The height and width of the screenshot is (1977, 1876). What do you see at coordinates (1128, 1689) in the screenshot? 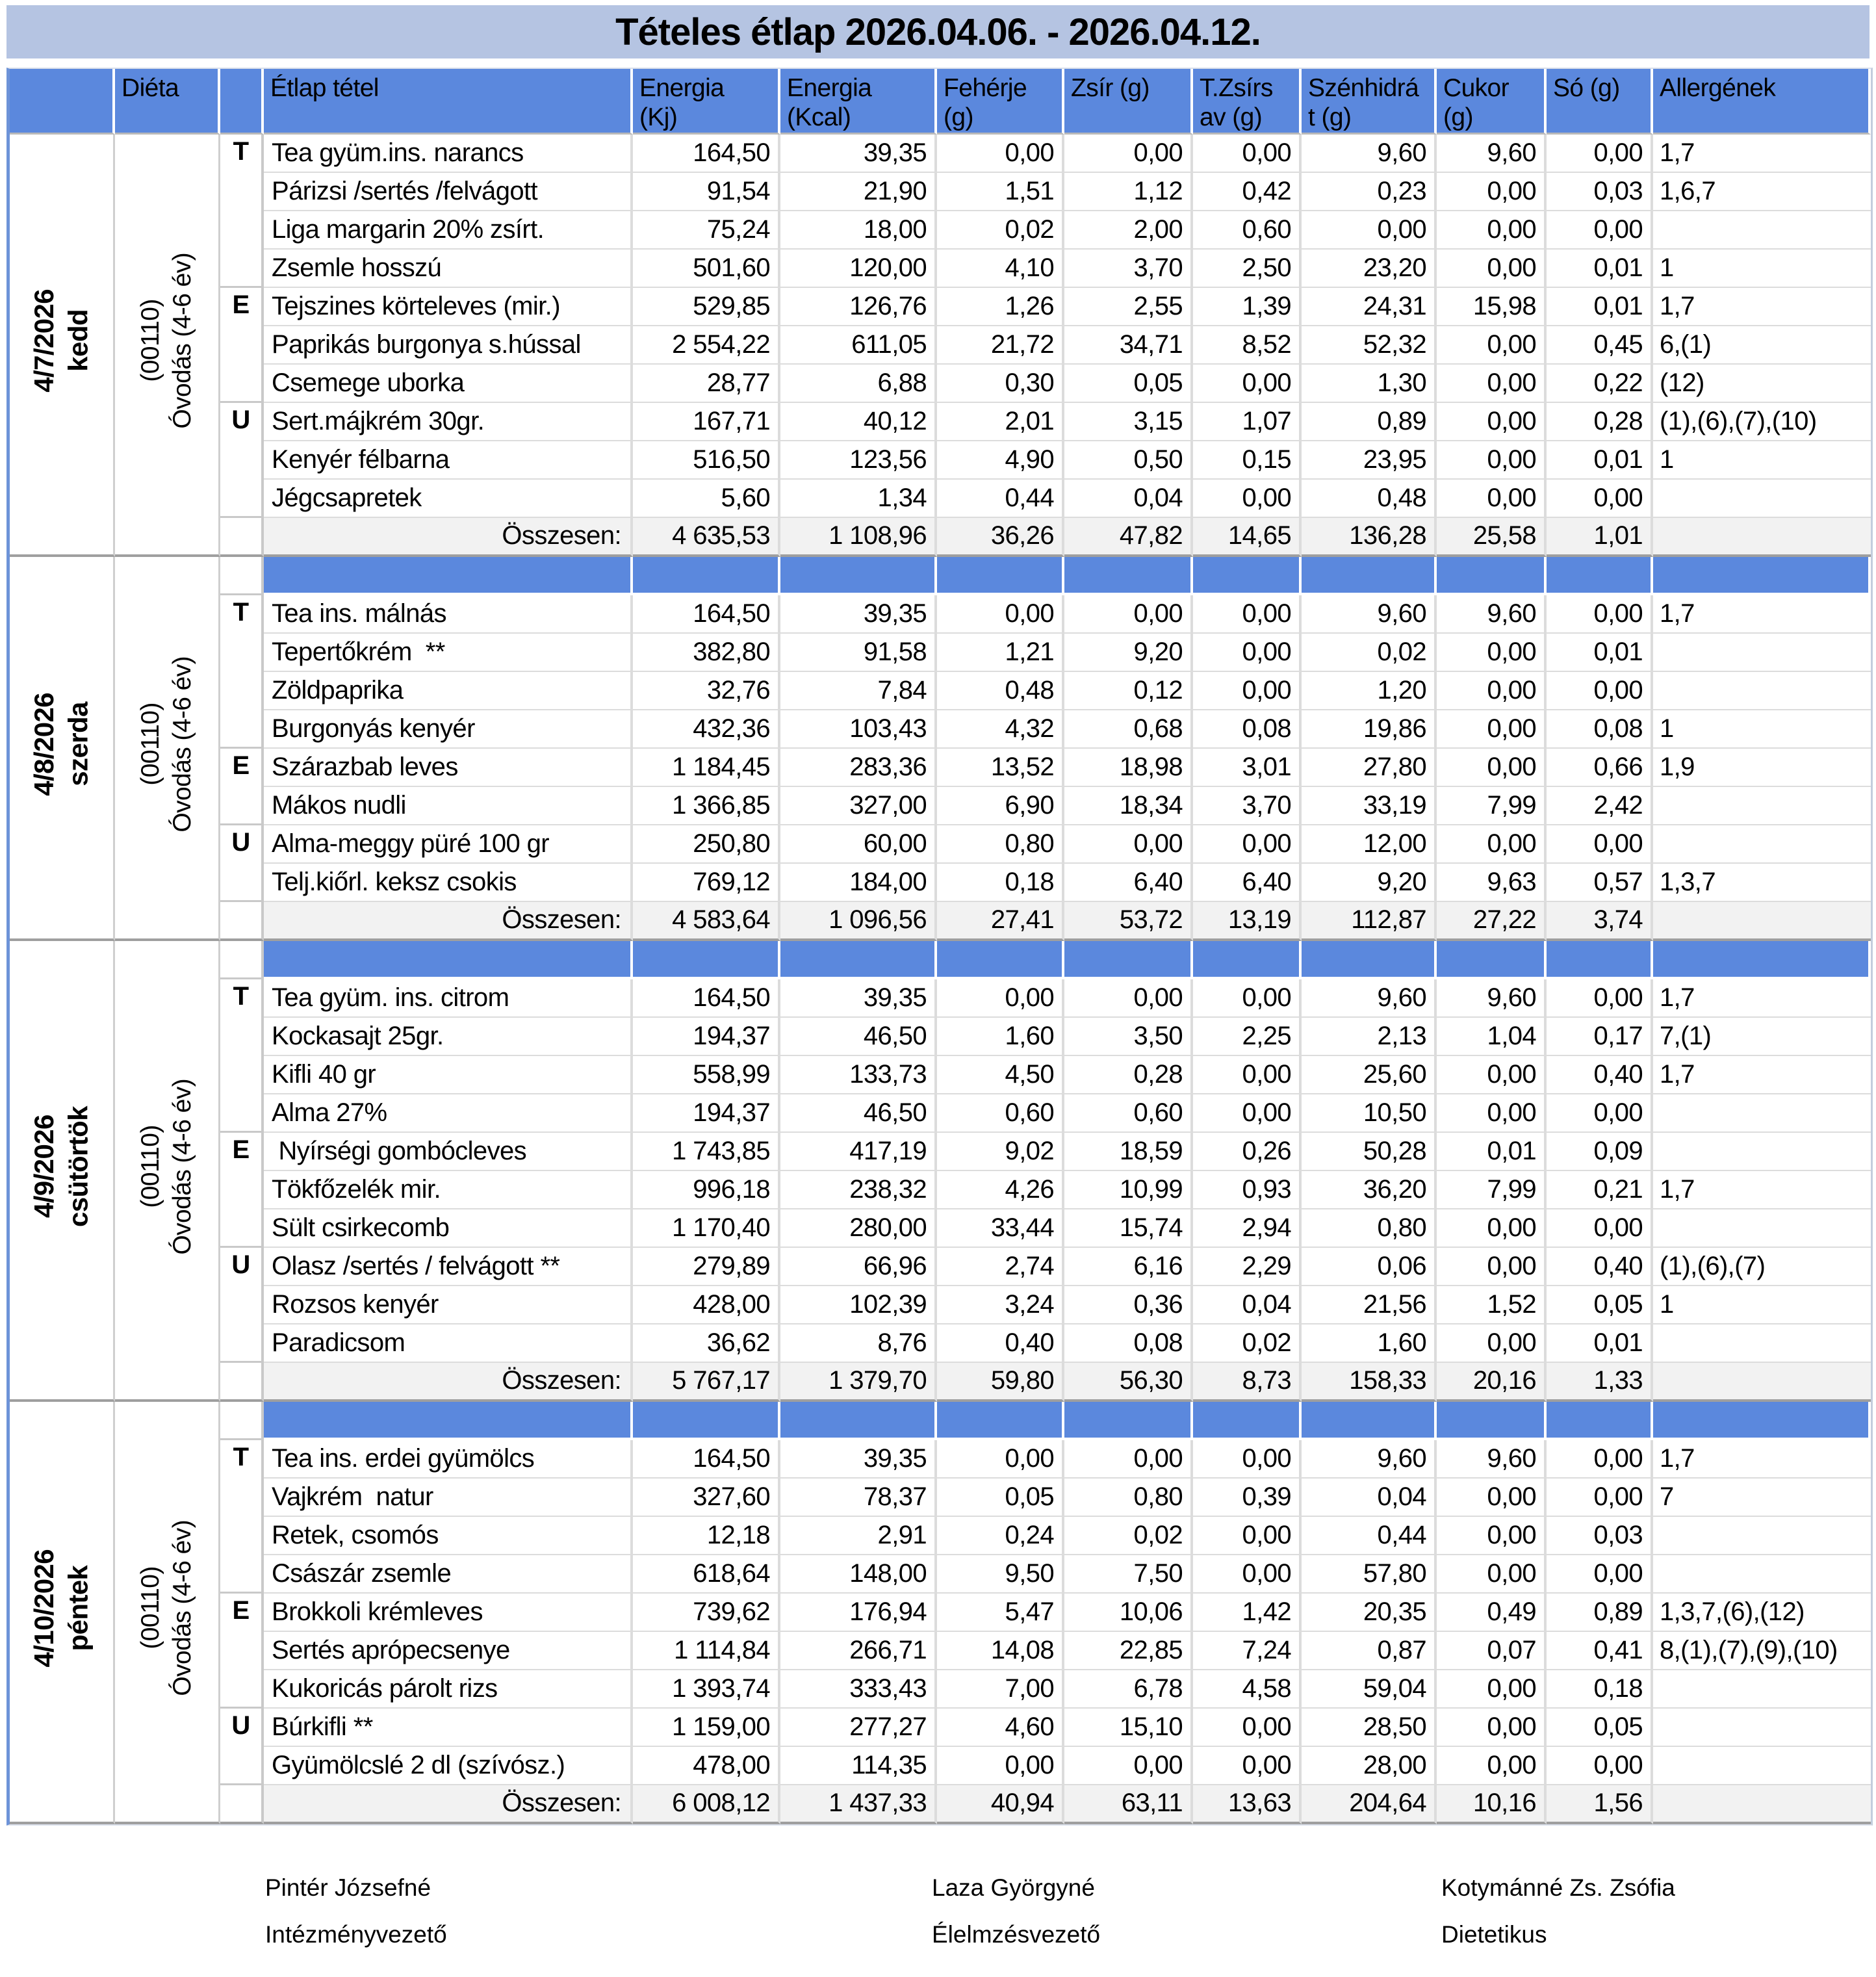
I see `nutrition-value: 6,78` at bounding box center [1128, 1689].